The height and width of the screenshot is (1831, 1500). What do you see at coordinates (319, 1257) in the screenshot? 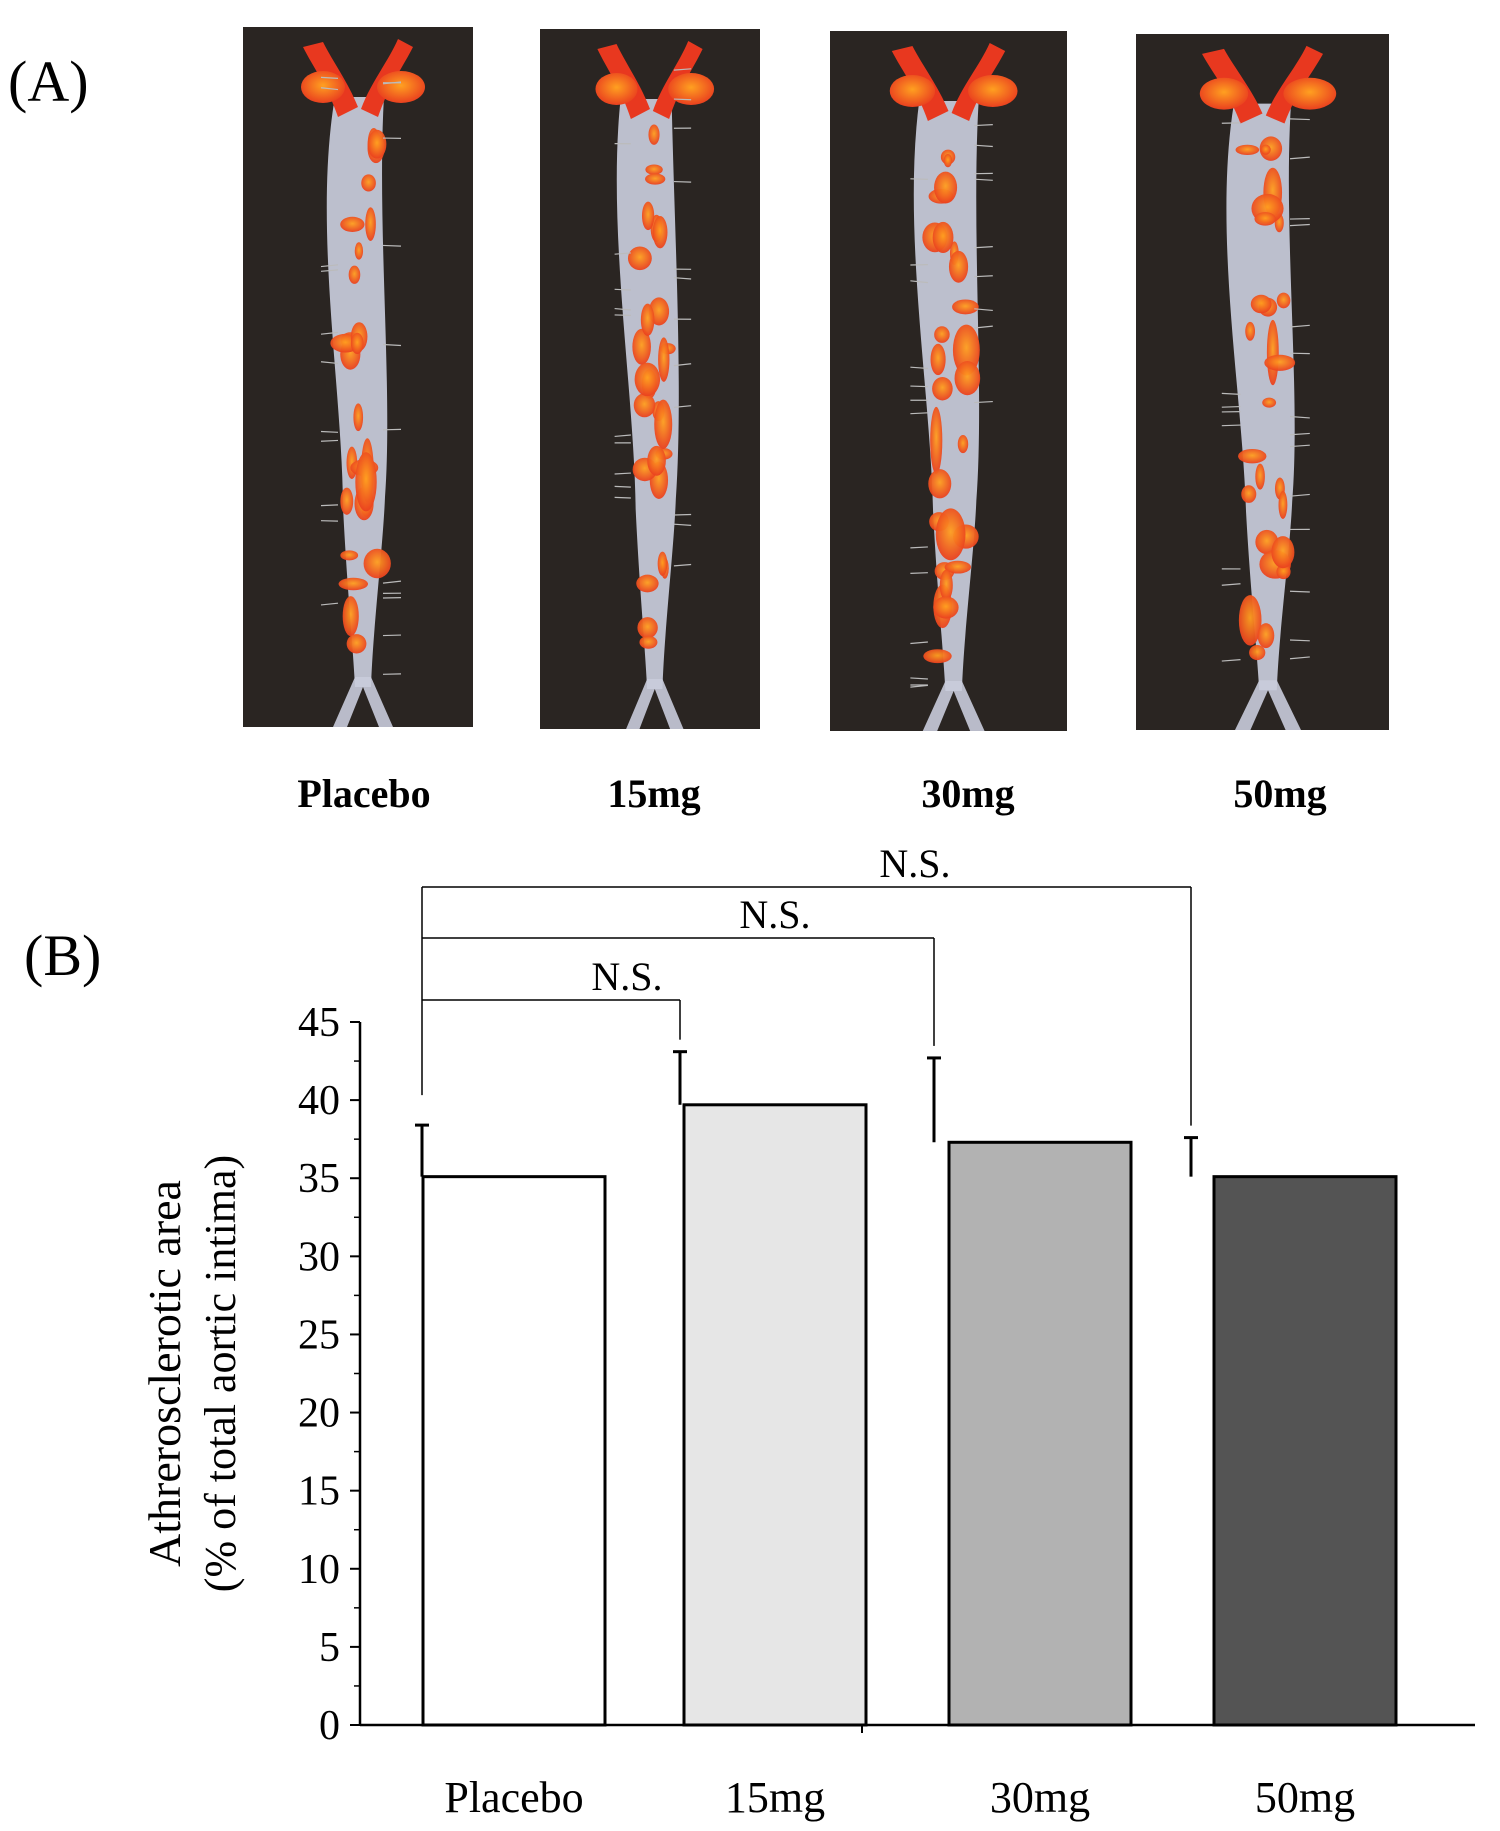
I see `y-tick-label: 30` at bounding box center [319, 1257].